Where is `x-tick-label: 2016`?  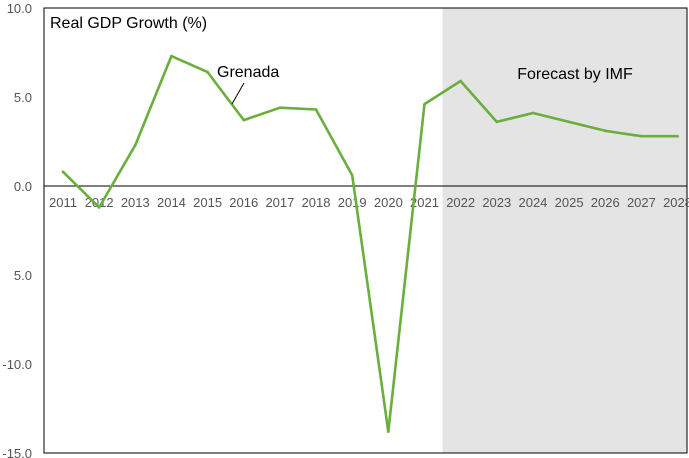 x-tick-label: 2016 is located at coordinates (243, 202).